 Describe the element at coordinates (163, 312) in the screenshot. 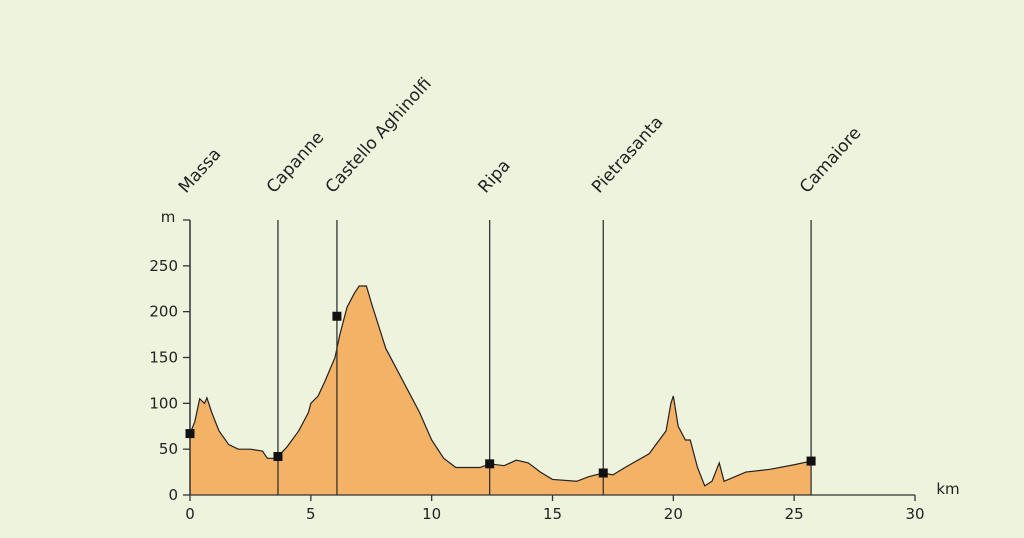

I see `y-tick-label: 200` at that location.